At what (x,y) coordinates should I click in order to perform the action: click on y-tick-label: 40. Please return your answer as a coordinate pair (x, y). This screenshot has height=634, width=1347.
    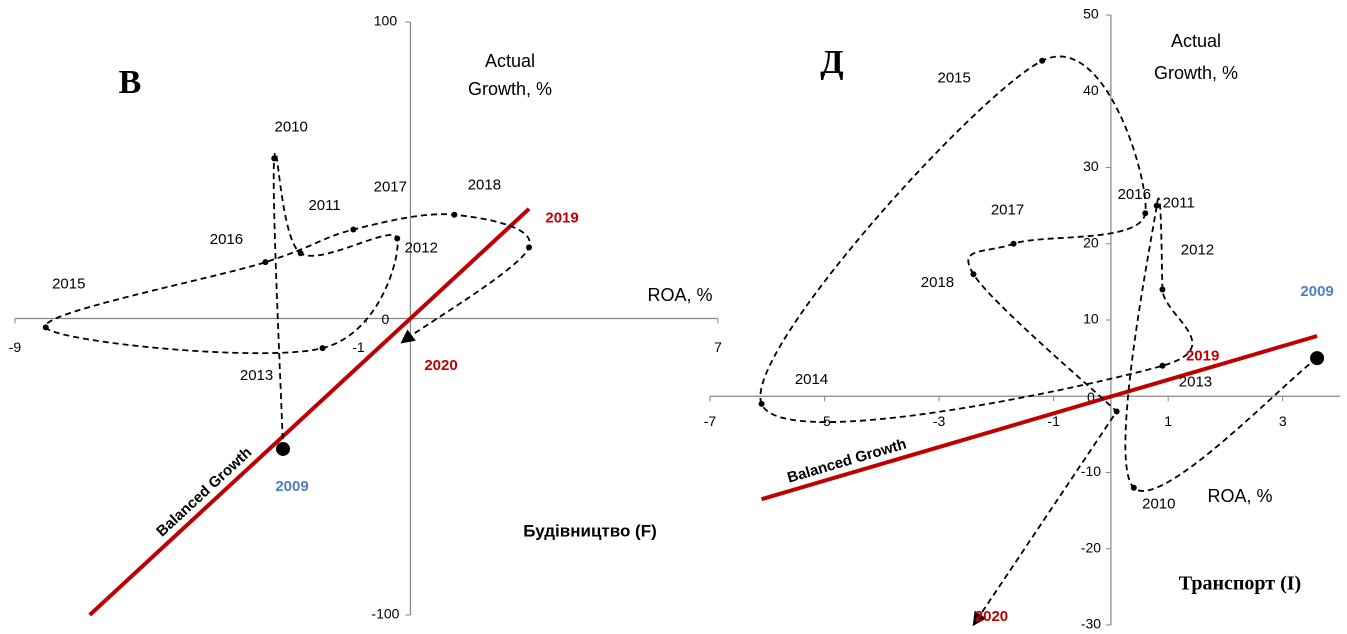
    Looking at the image, I should click on (1091, 90).